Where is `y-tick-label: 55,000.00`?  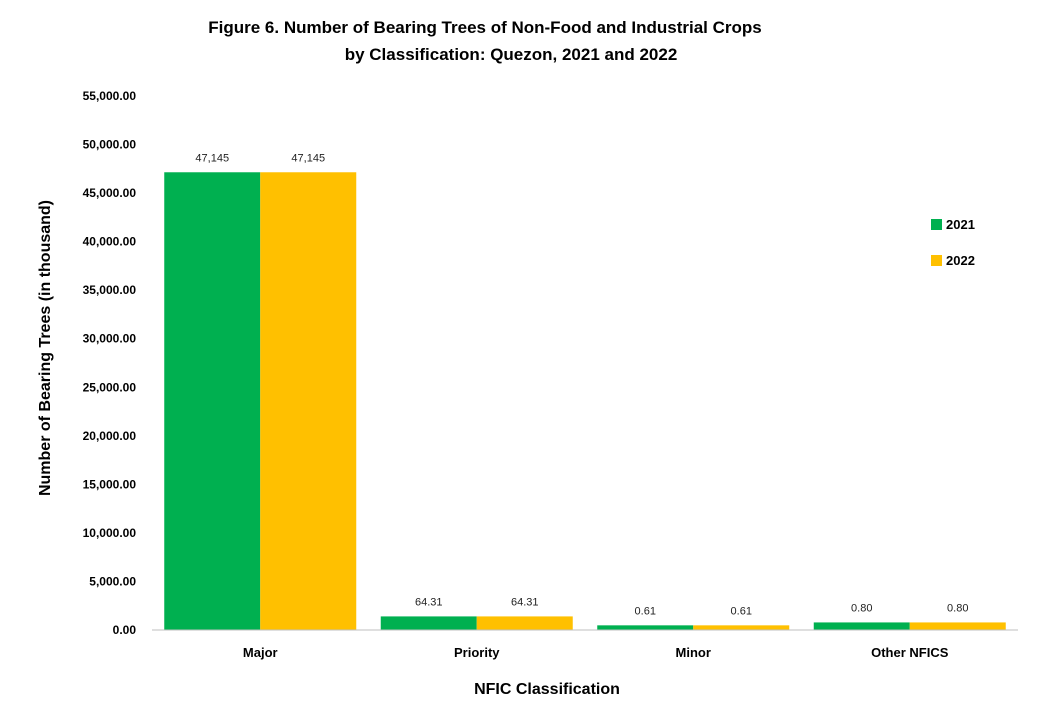
y-tick-label: 55,000.00 is located at coordinates (110, 96).